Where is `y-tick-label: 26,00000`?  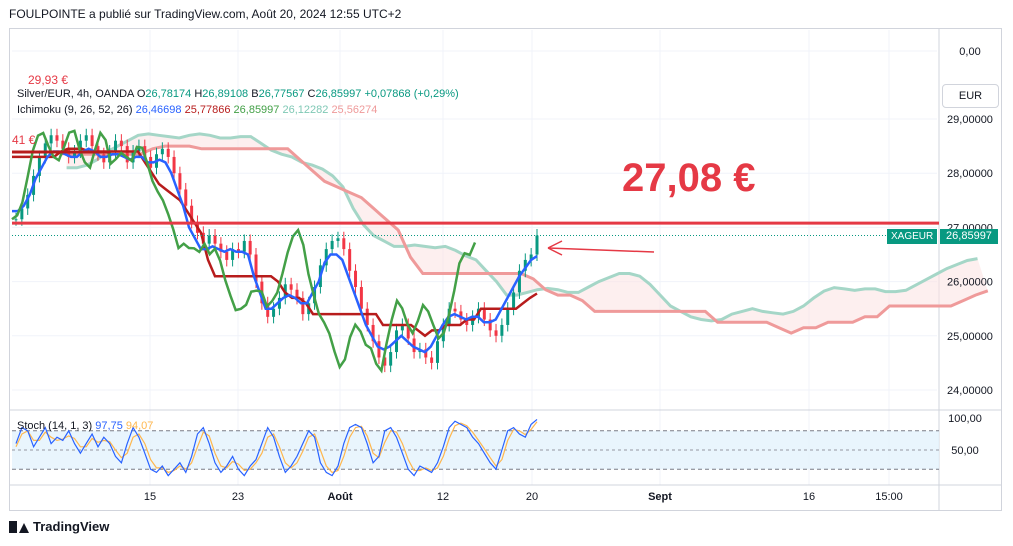 y-tick-label: 26,00000 is located at coordinates (970, 283).